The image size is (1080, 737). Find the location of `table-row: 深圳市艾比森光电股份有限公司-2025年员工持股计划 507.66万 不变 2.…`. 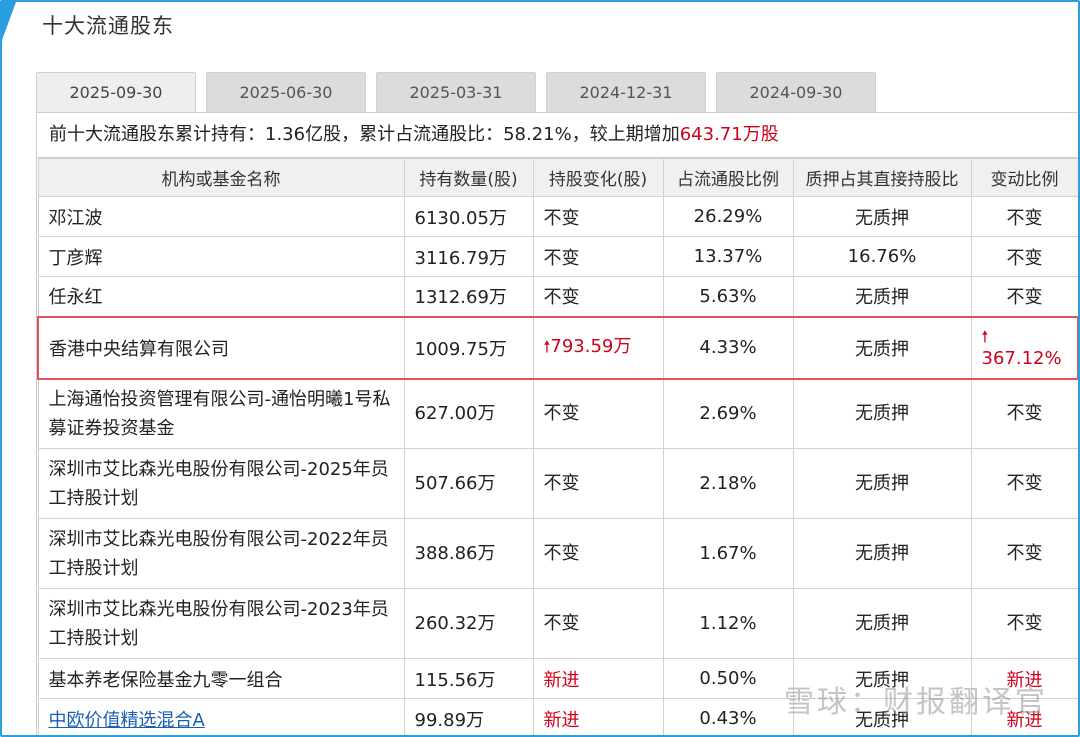

table-row: 深圳市艾比森光电股份有限公司-2025年员工持股计划 507.66万 不变 2.… is located at coordinates (557, 483).